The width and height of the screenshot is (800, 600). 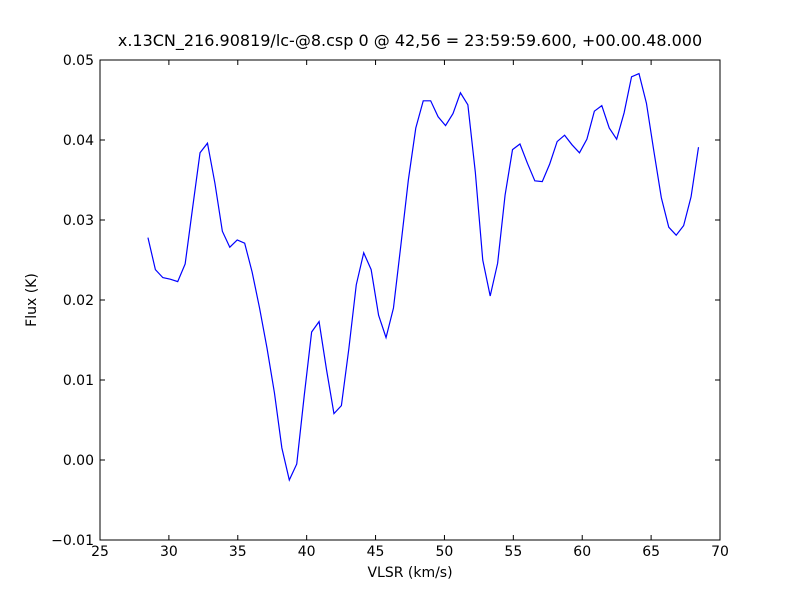 What do you see at coordinates (78, 301) in the screenshot?
I see `y-tick-label: 0.02` at bounding box center [78, 301].